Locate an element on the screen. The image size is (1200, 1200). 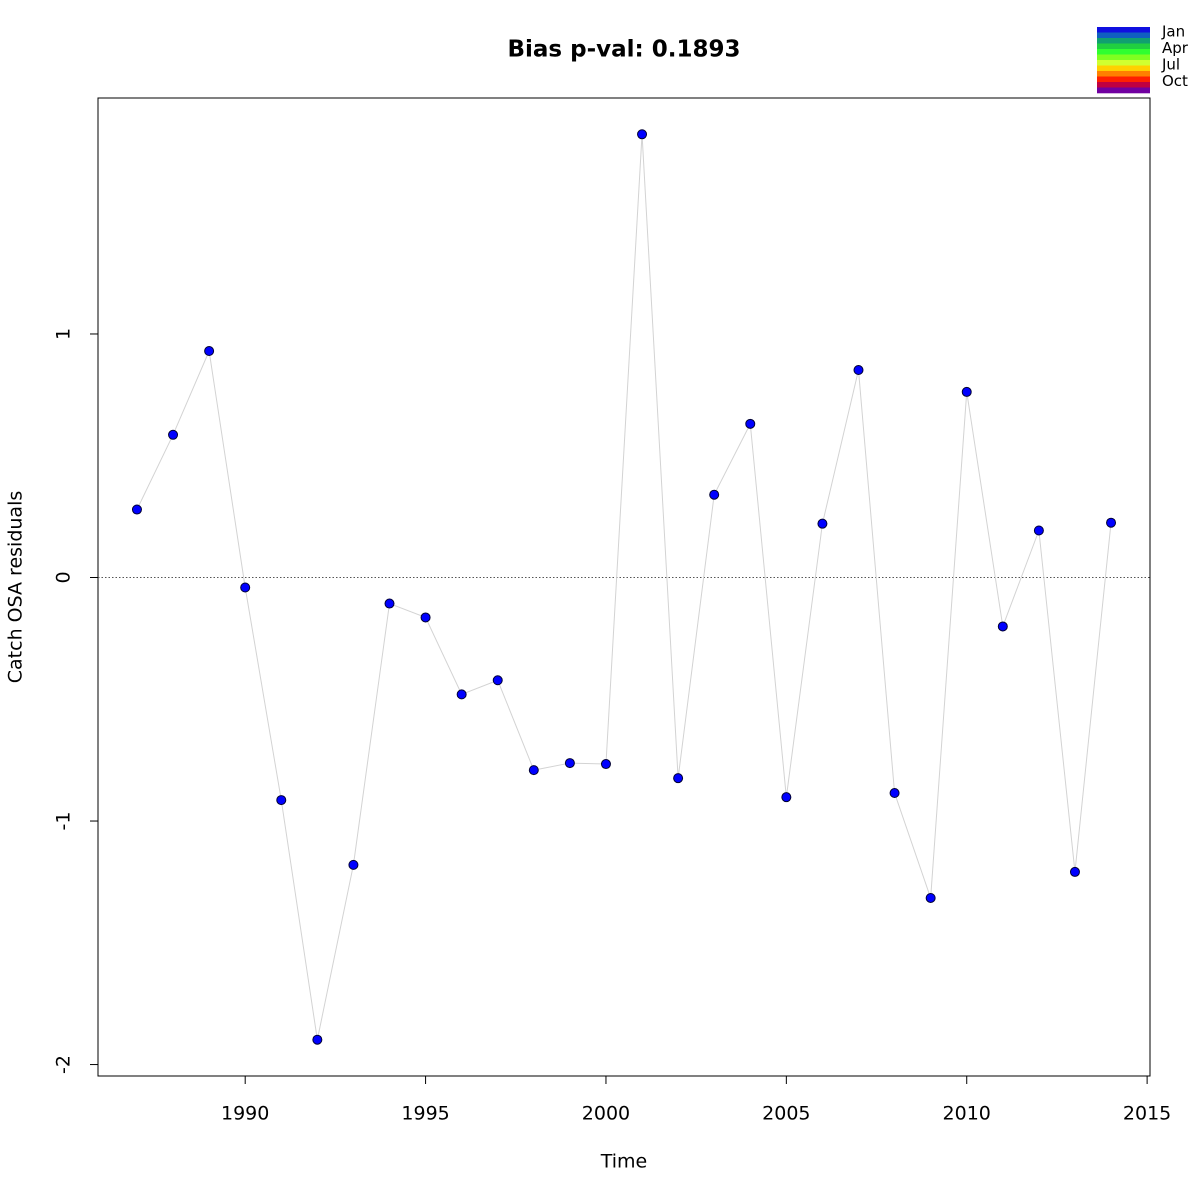
y-axis-label: Catch OSA residuals is located at coordinates (16, 587).